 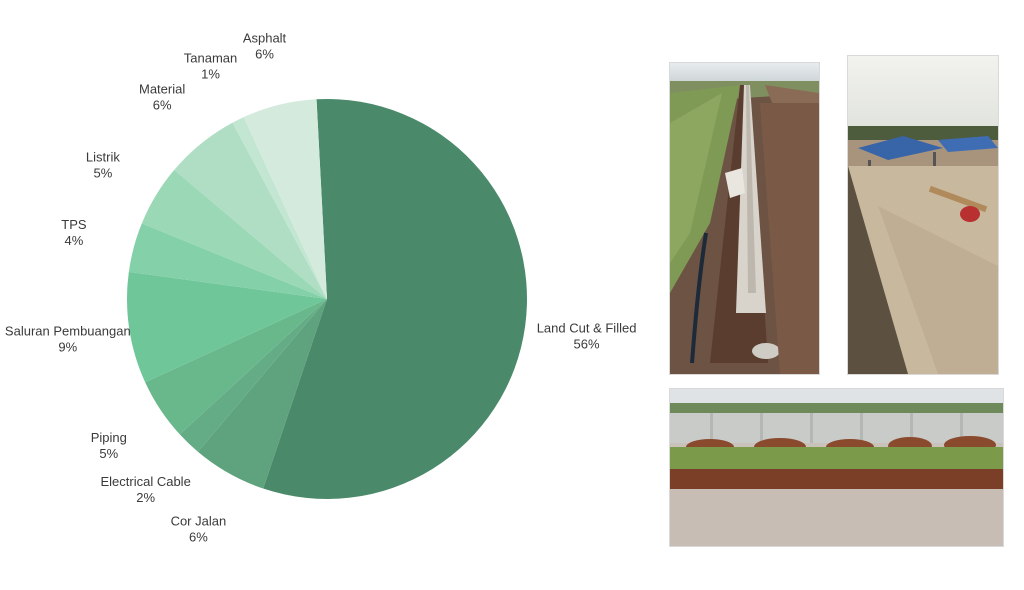 What do you see at coordinates (68, 330) in the screenshot?
I see `slice-label: Saluran Pembuangan` at bounding box center [68, 330].